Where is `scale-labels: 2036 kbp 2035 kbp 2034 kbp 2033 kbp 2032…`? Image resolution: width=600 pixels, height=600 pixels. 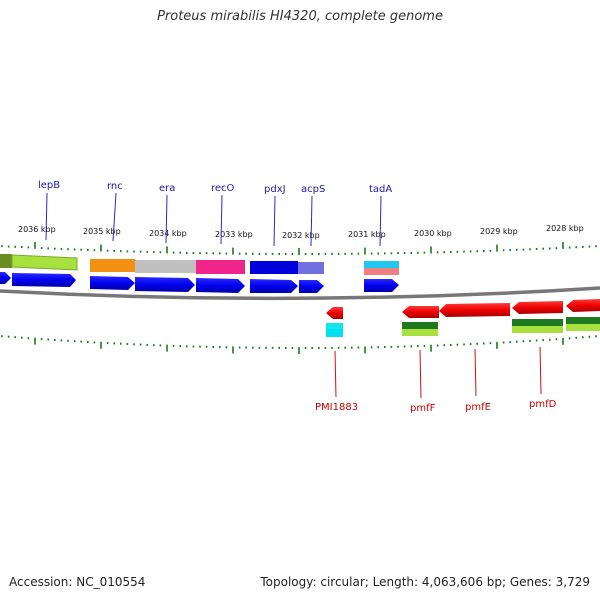
scale-labels: 2036 kbp 2035 kbp 2034 kbp 2033 kbp 2032… is located at coordinates (301, 232).